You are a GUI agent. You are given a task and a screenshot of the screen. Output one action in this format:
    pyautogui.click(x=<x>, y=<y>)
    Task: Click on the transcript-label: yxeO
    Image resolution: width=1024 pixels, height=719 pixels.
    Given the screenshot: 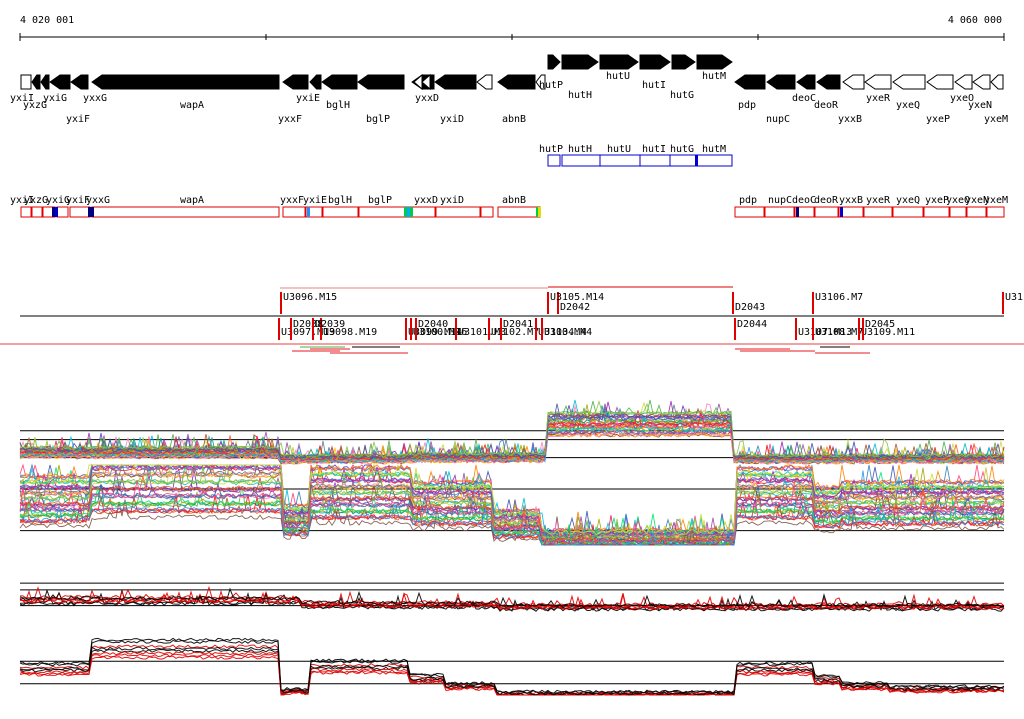 What is the action you would take?
    pyautogui.click(x=958, y=200)
    